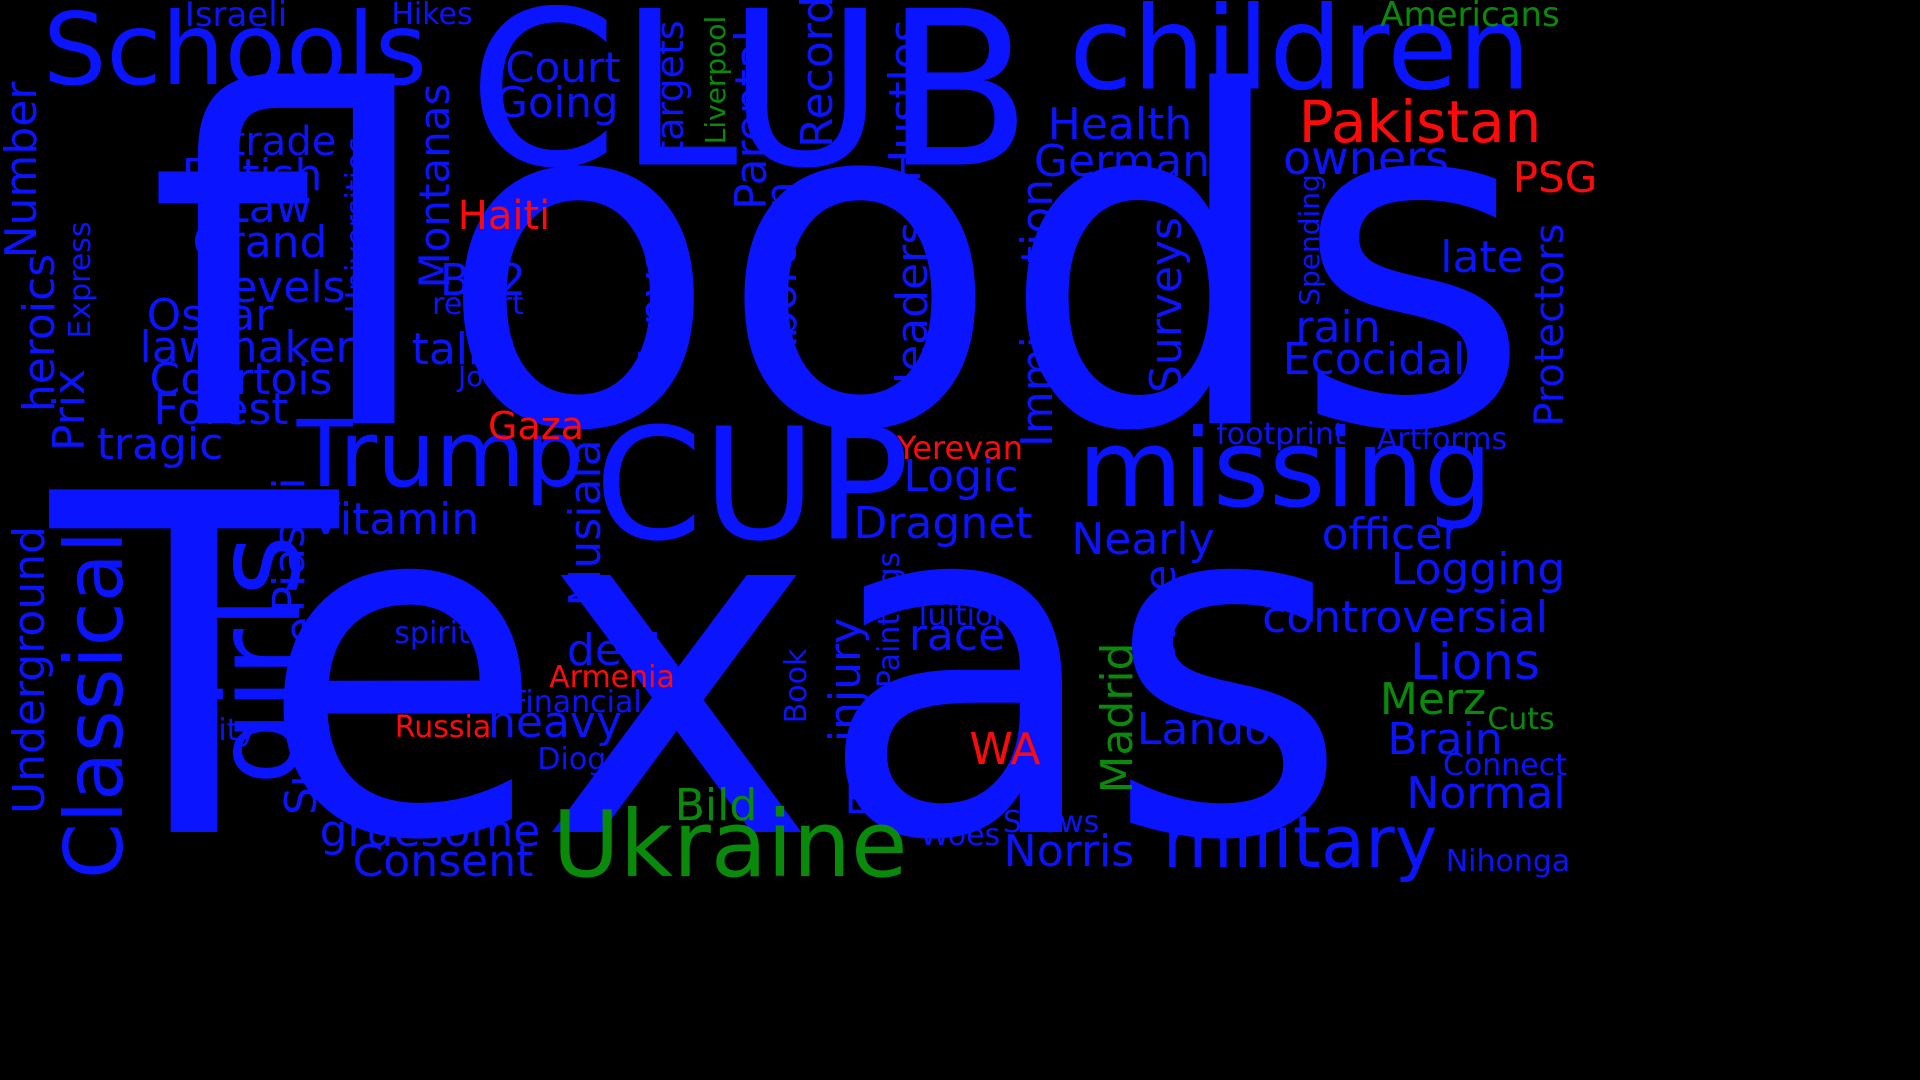 The image size is (1920, 1080). Describe the element at coordinates (29, 670) in the screenshot. I see `word-underground: Underground` at that location.